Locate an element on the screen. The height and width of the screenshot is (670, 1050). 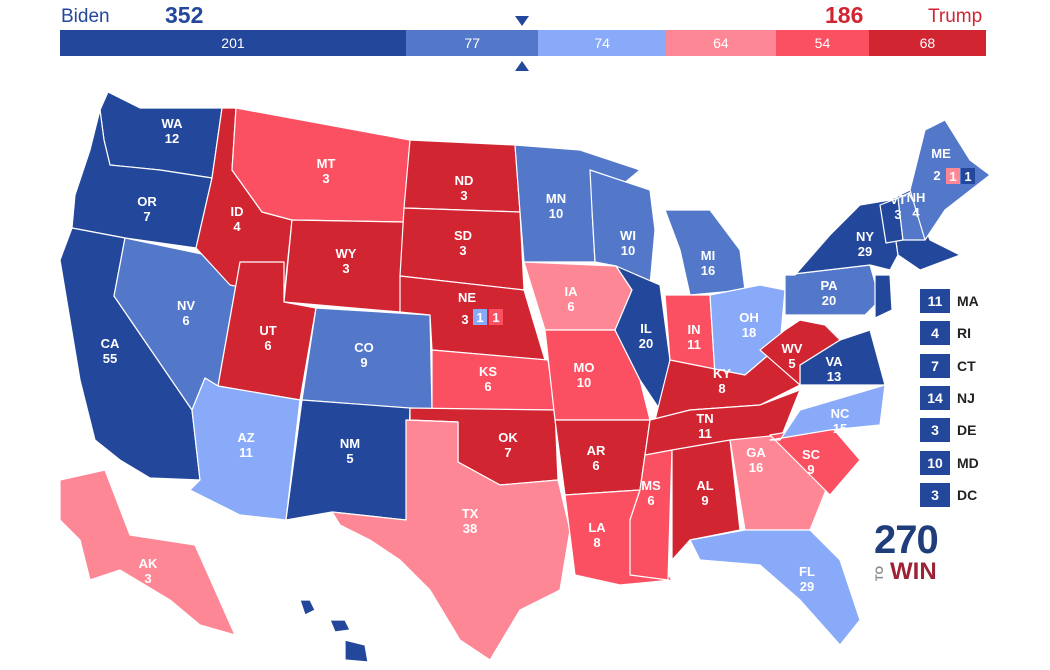
electoral-vote-bar: 201 77 74 64 54 68 is located at coordinates (523, 43).